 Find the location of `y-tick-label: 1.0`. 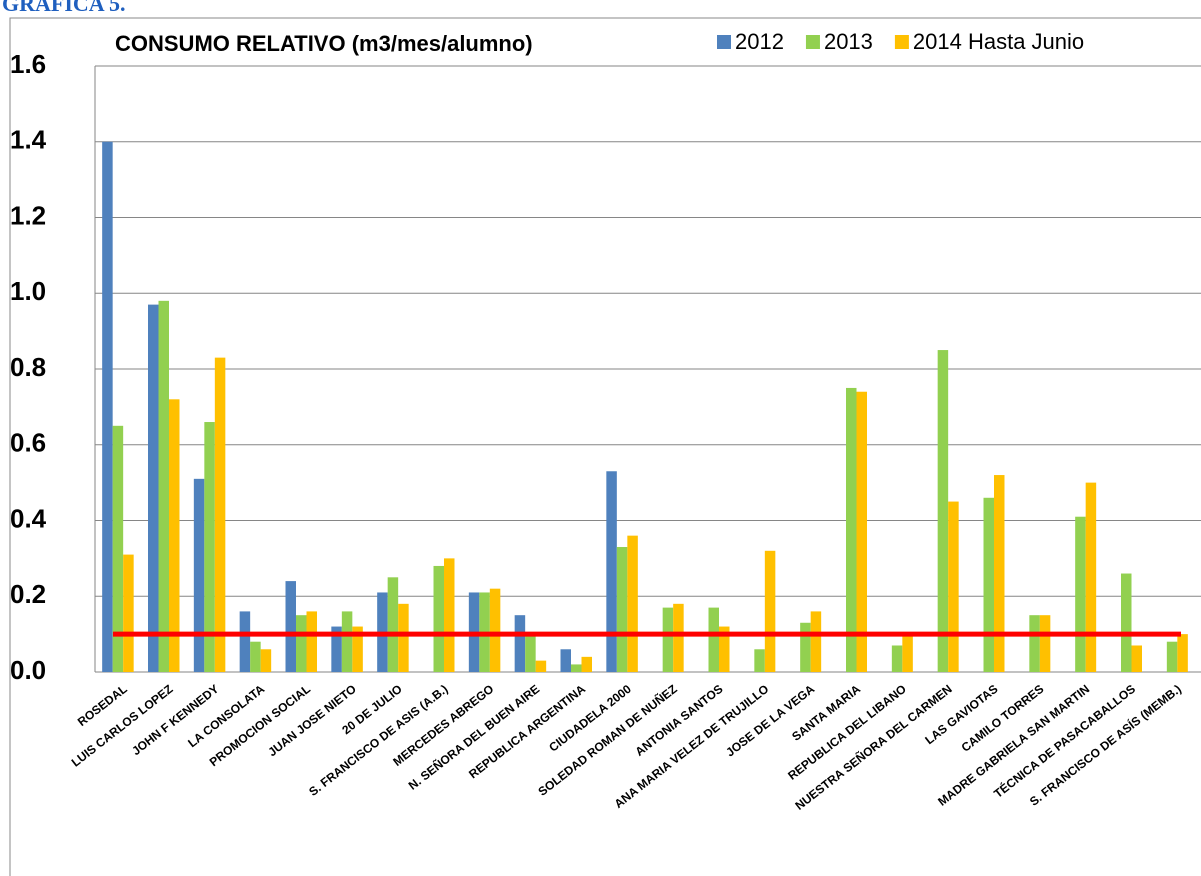

y-tick-label: 1.0 is located at coordinates (28, 291).